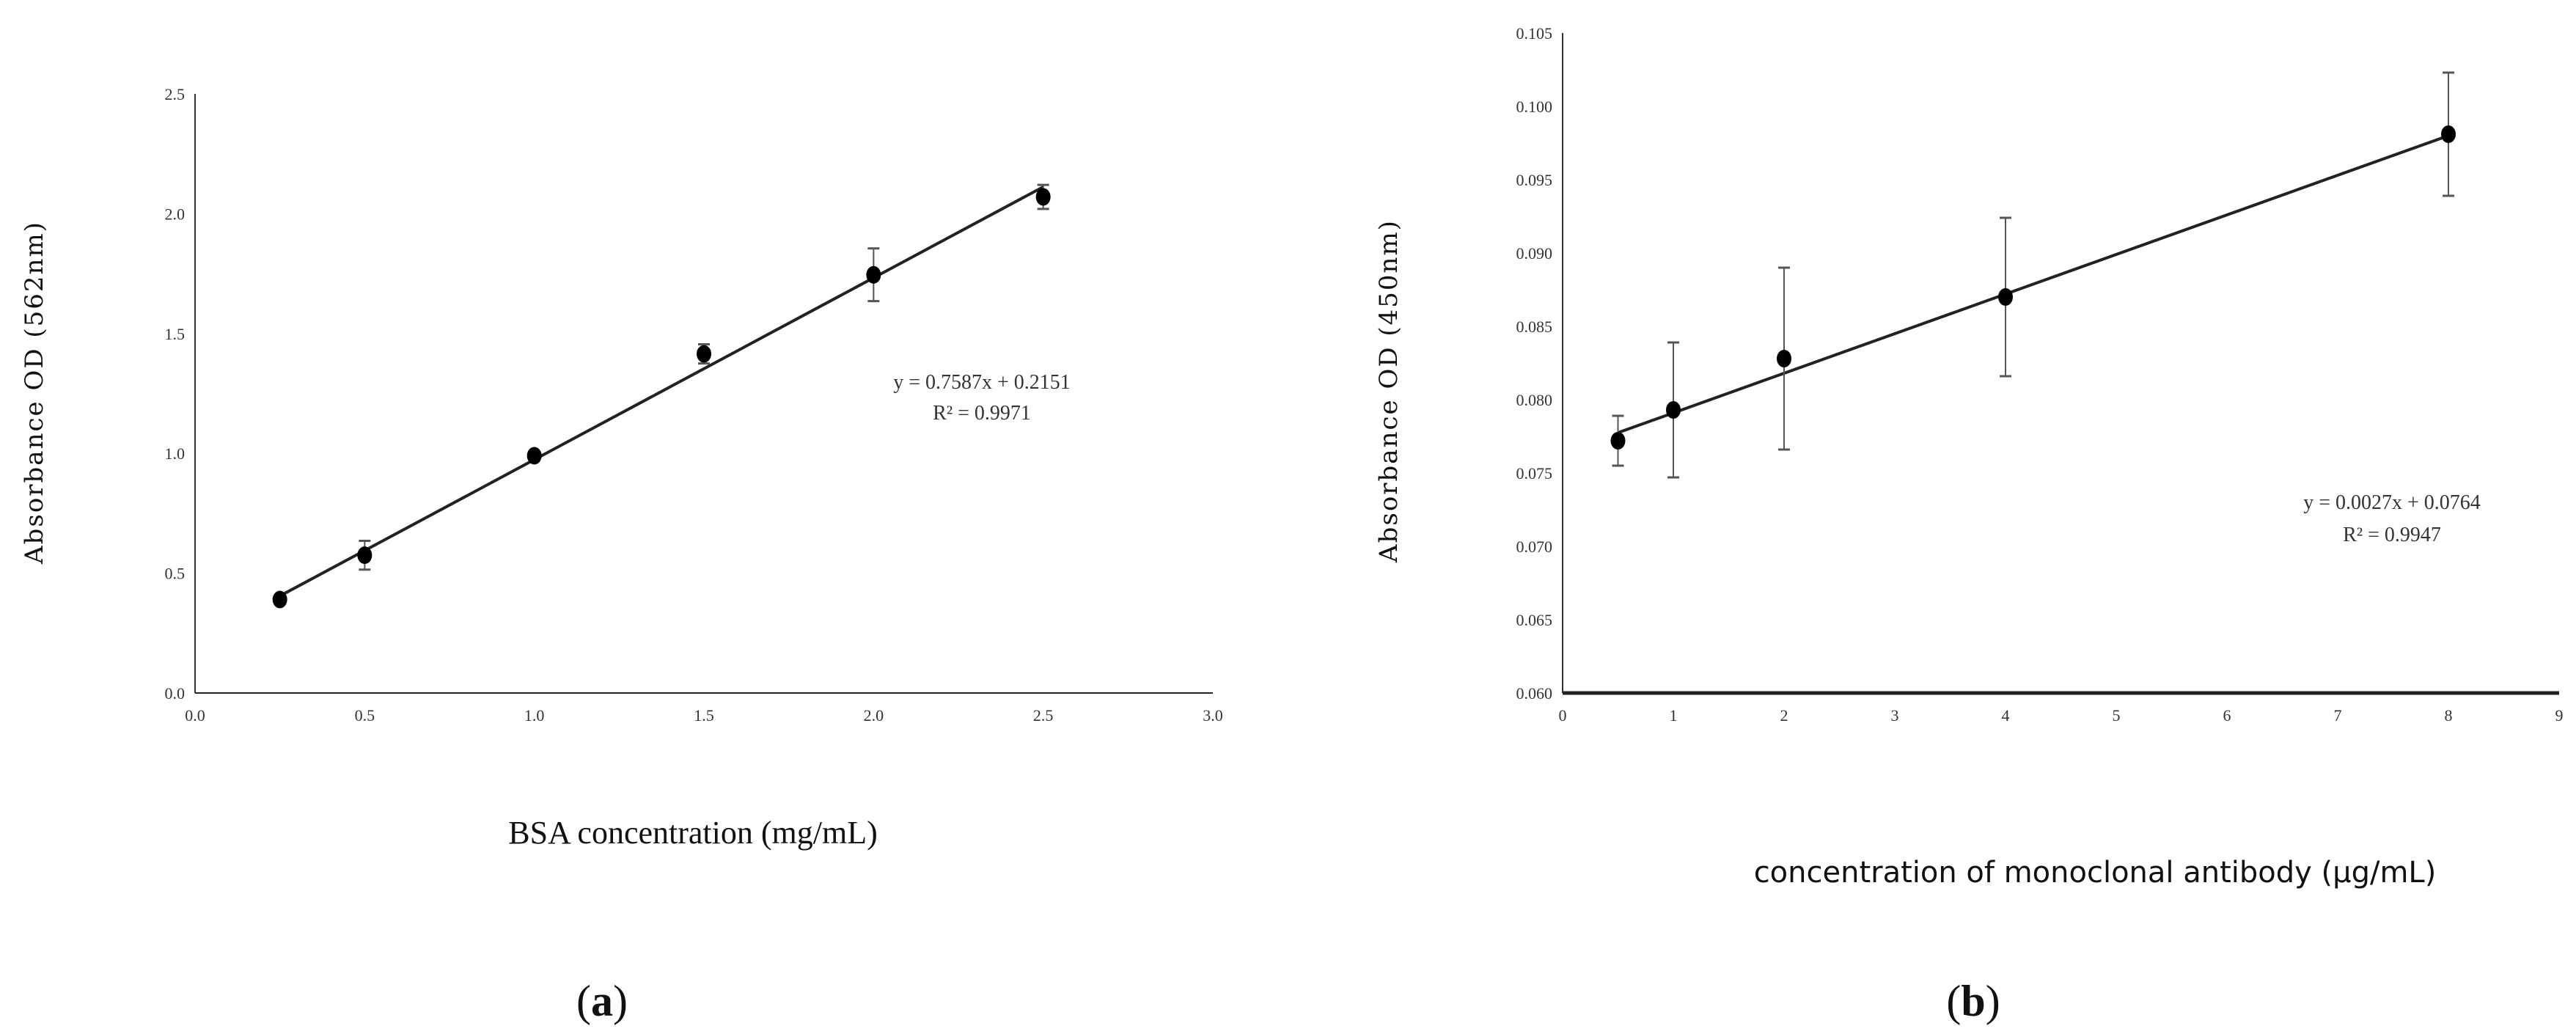  Describe the element at coordinates (1535, 33) in the screenshot. I see `y-tick-label: 0.105` at that location.